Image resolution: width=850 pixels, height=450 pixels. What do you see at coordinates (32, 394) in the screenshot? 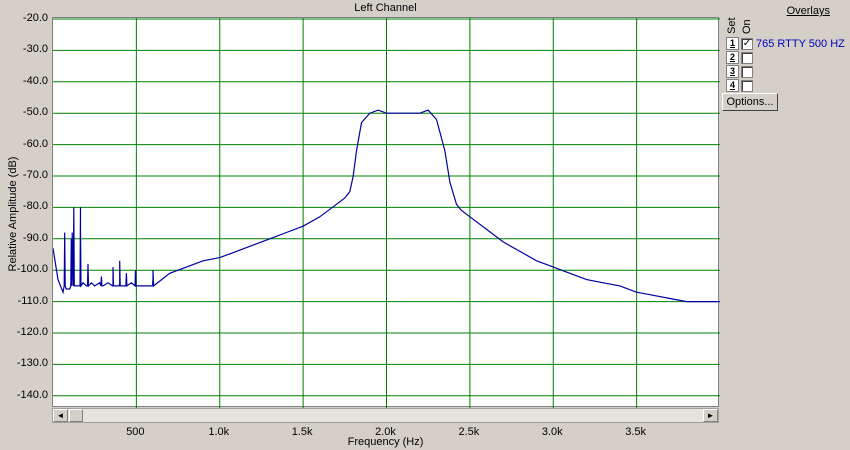
I see `y-tick-label: -140.0` at bounding box center [32, 394].